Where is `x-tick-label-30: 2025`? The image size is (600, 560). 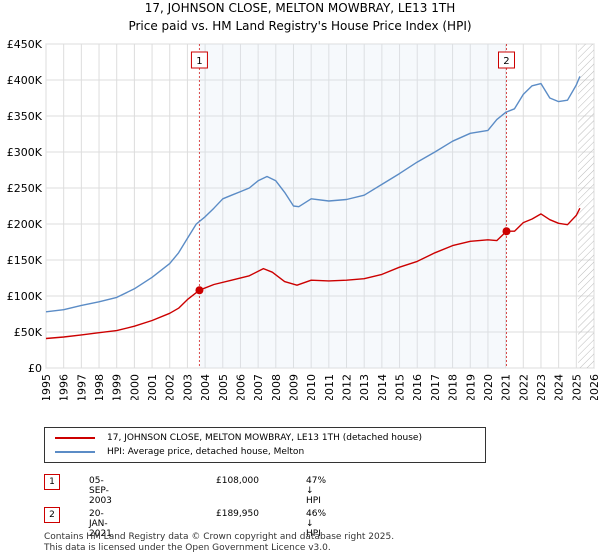
x-tick-label-30: 2025 is located at coordinates (576, 387).